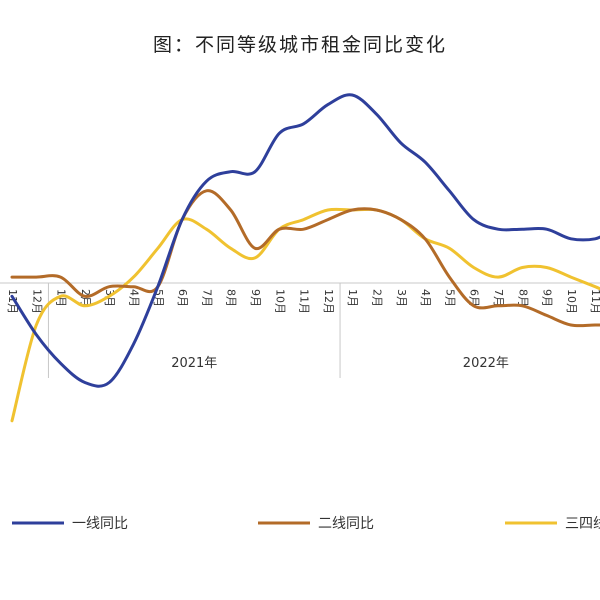 The height and width of the screenshot is (600, 600). I want to click on legend-label: 一线同比, so click(100, 524).